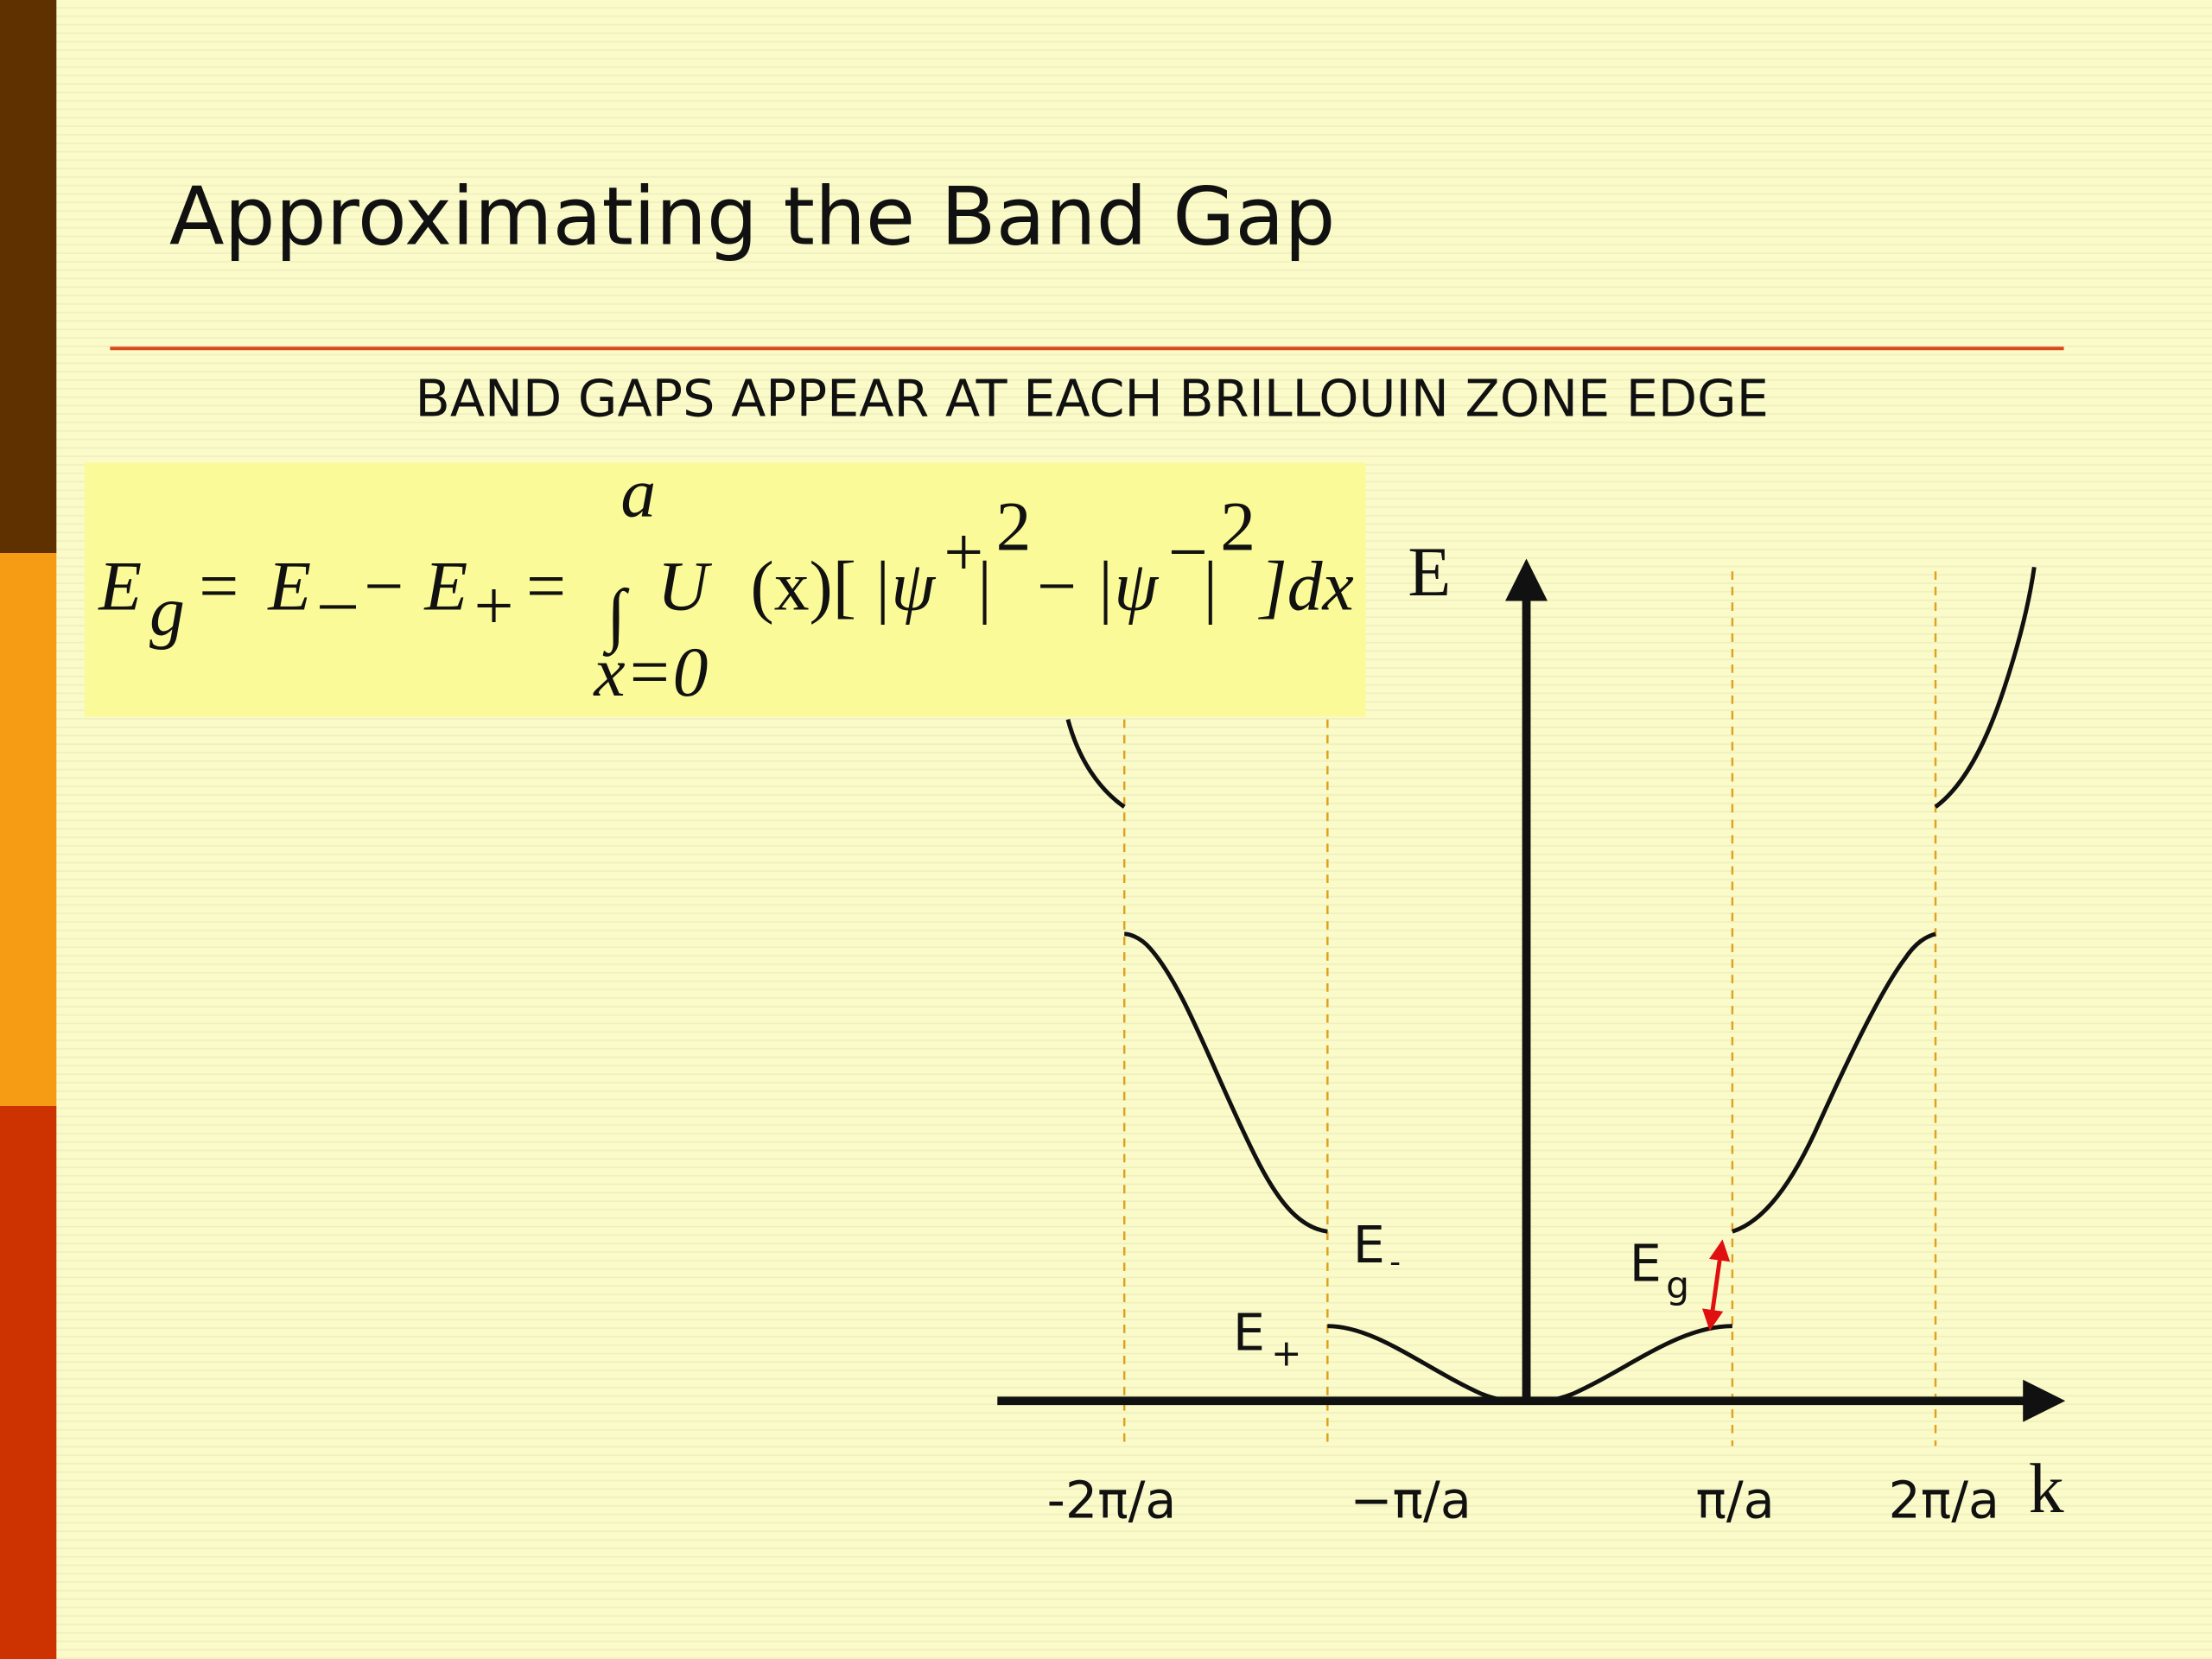  What do you see at coordinates (2046, 1488) in the screenshot?
I see `x-axis-label: k` at bounding box center [2046, 1488].